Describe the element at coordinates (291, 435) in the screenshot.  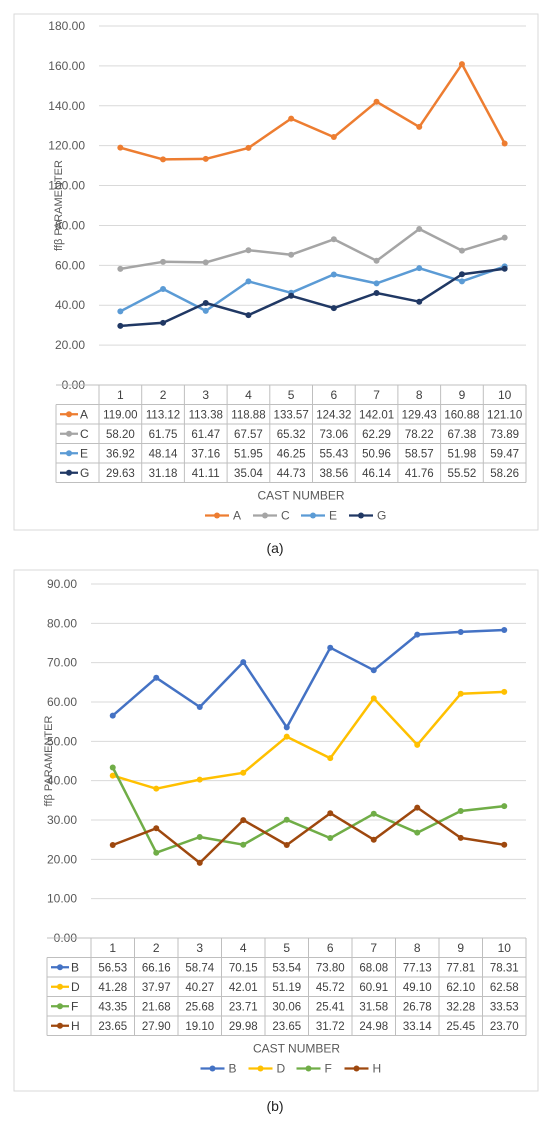
I see `table-cell: 65.32` at that location.